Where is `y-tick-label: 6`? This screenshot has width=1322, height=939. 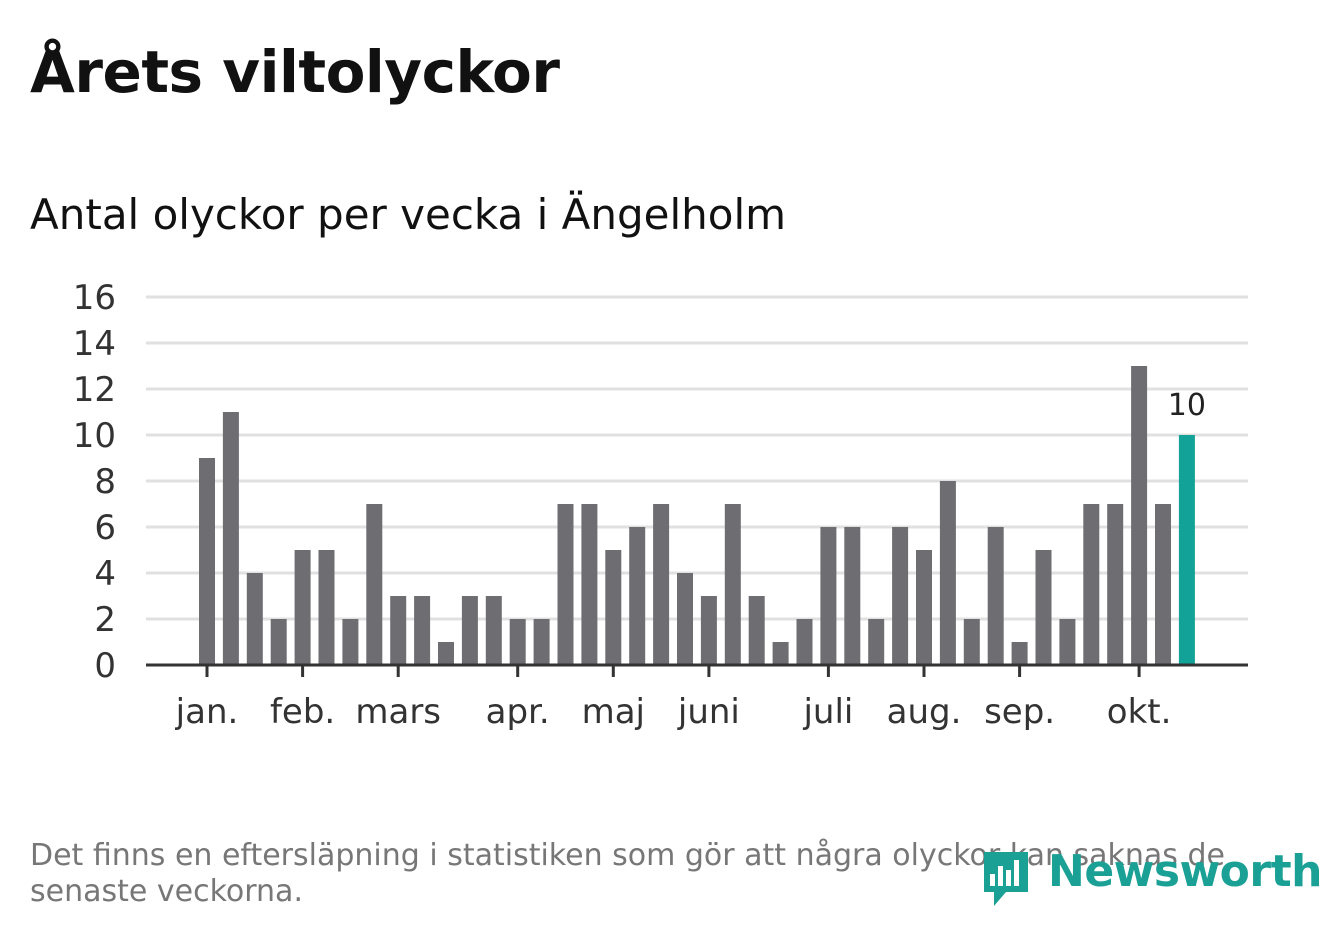
y-tick-label: 6 is located at coordinates (105, 528).